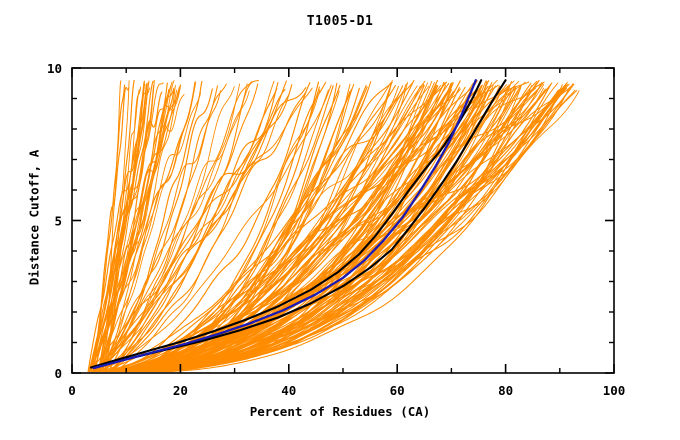 Image resolution: width=680 pixels, height=440 pixels. I want to click on svg-text: 10, so click(54, 68).